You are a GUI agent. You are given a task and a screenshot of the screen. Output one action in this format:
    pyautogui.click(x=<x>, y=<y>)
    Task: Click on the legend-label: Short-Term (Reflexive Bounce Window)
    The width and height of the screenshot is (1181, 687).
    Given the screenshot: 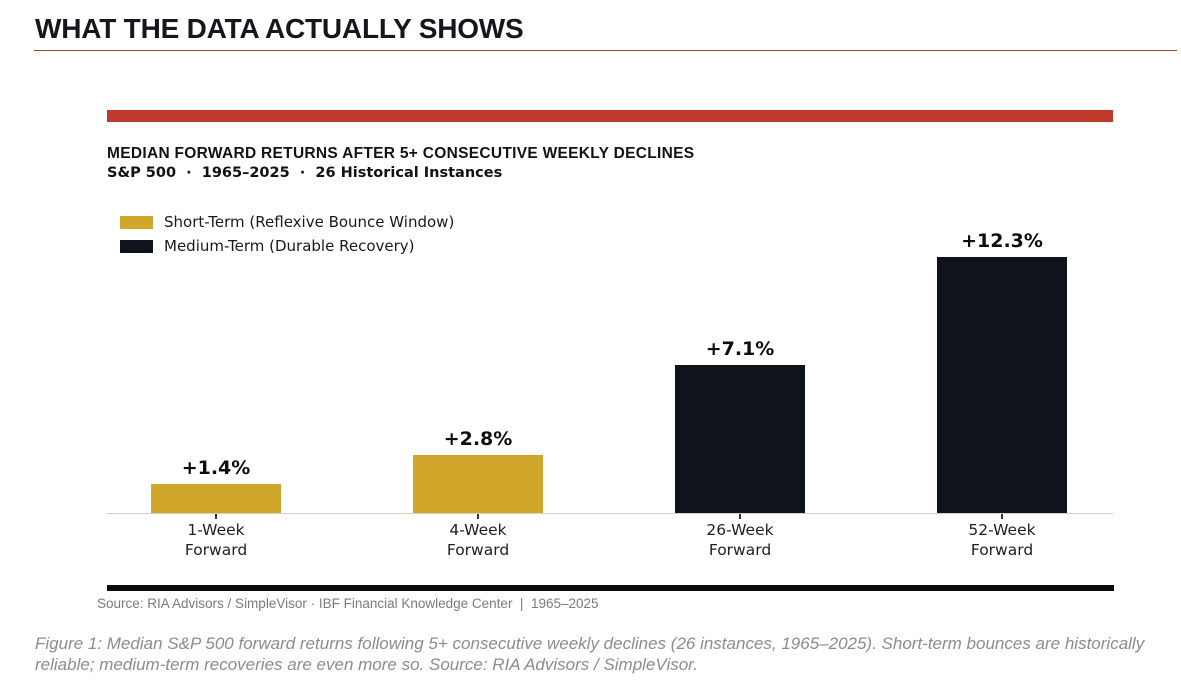 What is the action you would take?
    pyautogui.click(x=309, y=222)
    